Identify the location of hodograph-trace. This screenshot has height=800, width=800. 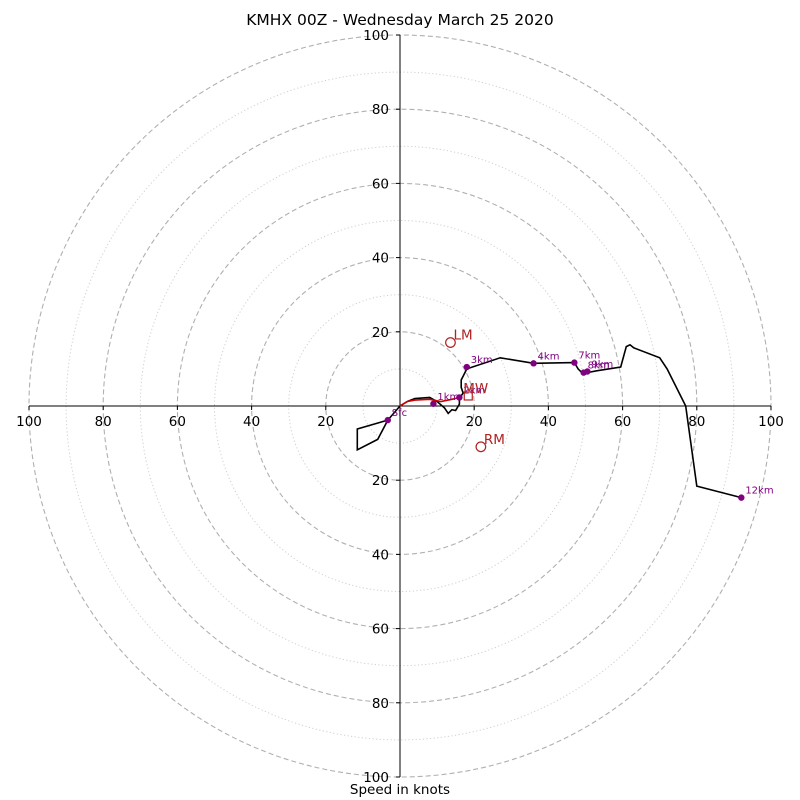
(564, 421).